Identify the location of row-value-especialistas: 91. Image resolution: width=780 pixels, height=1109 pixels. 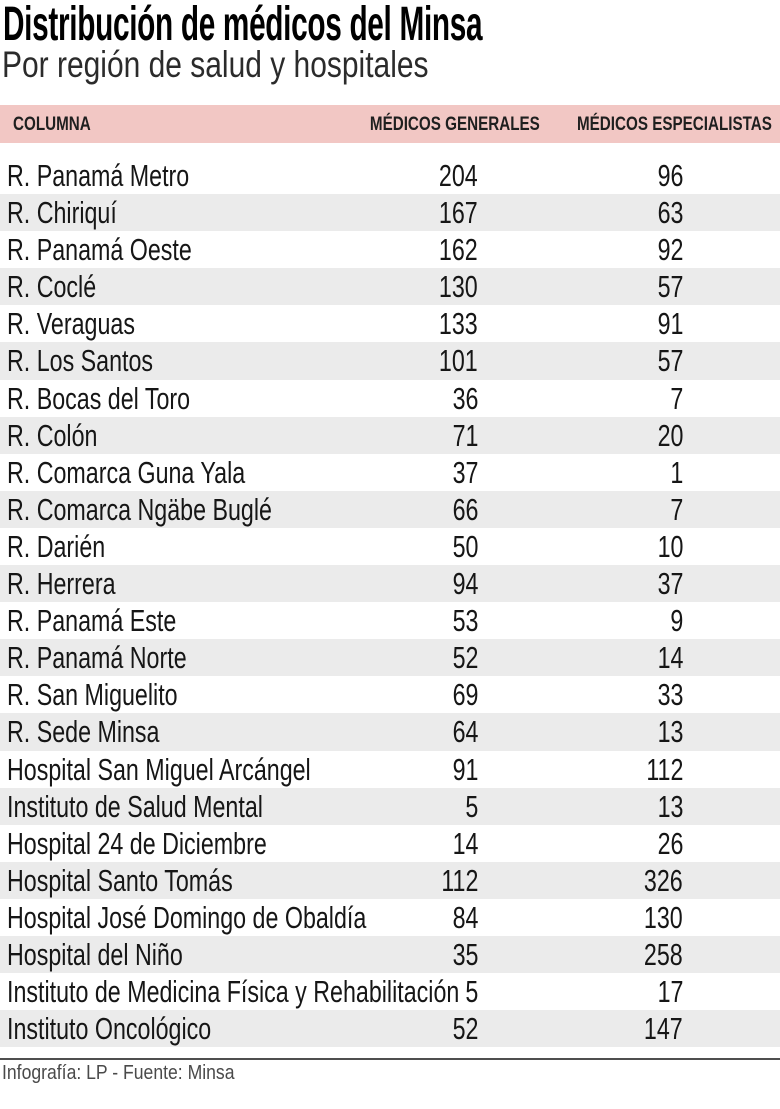
(670, 324).